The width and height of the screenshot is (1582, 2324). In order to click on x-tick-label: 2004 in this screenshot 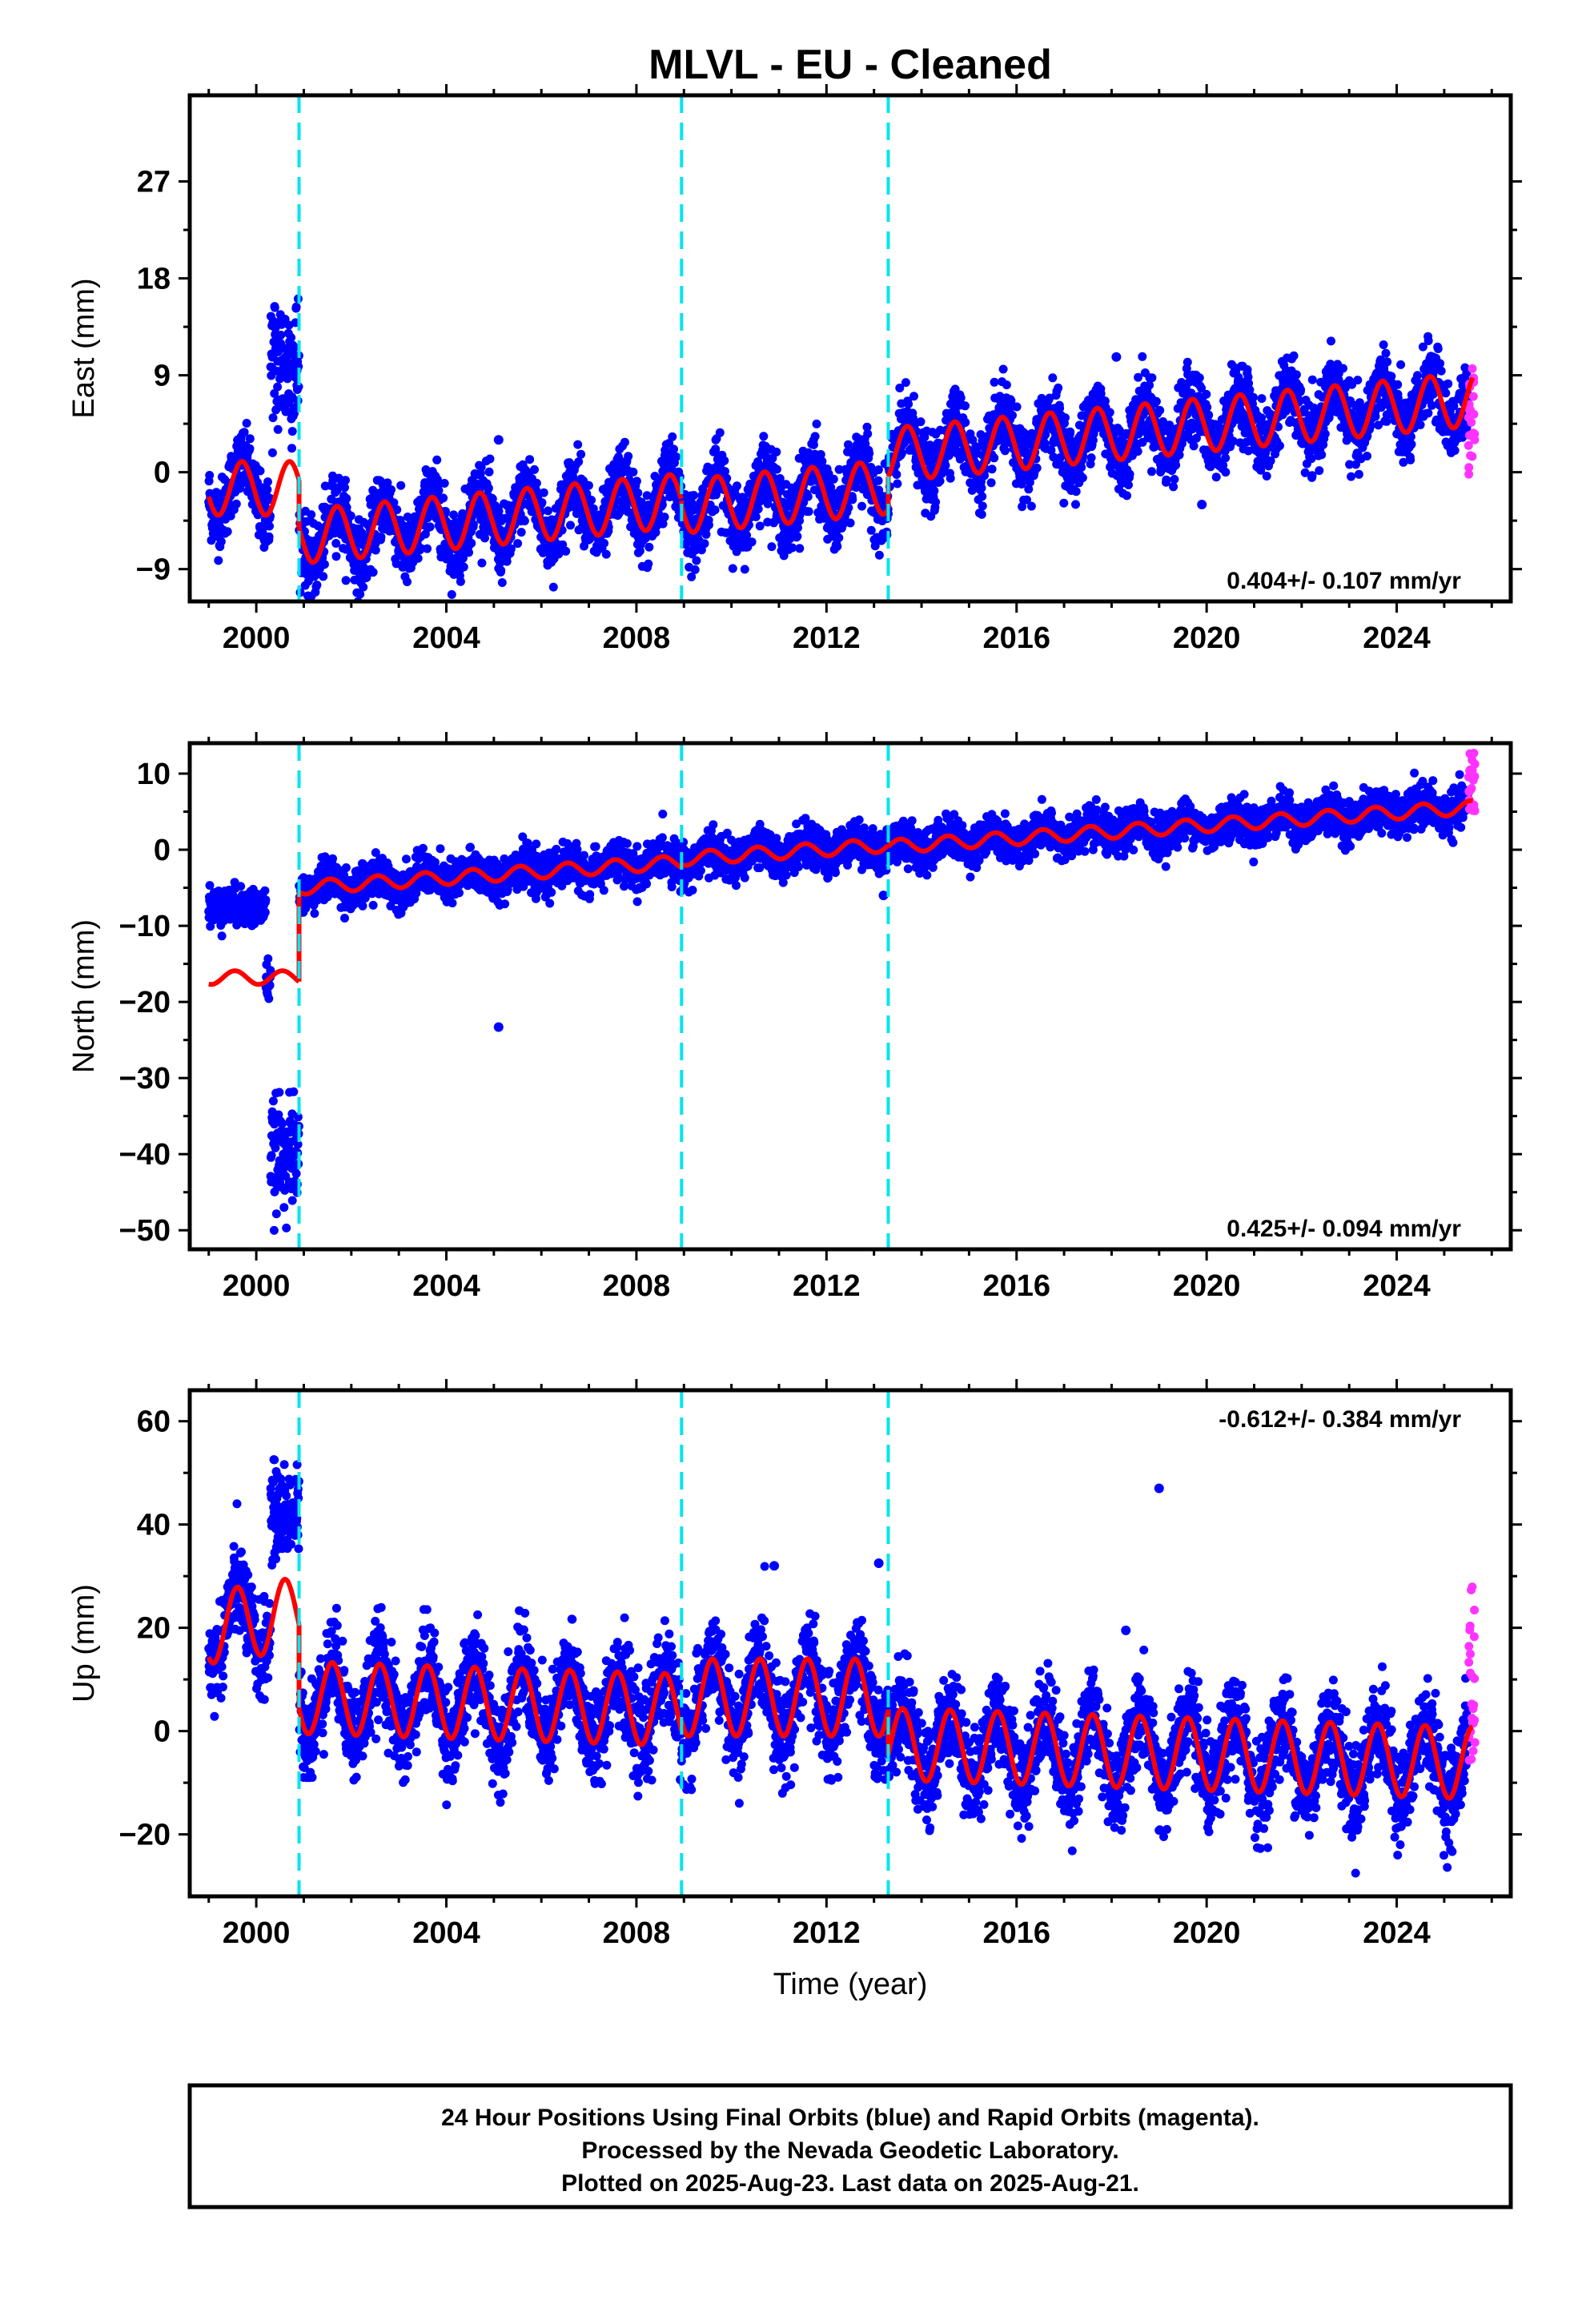, I will do `click(446, 638)`.